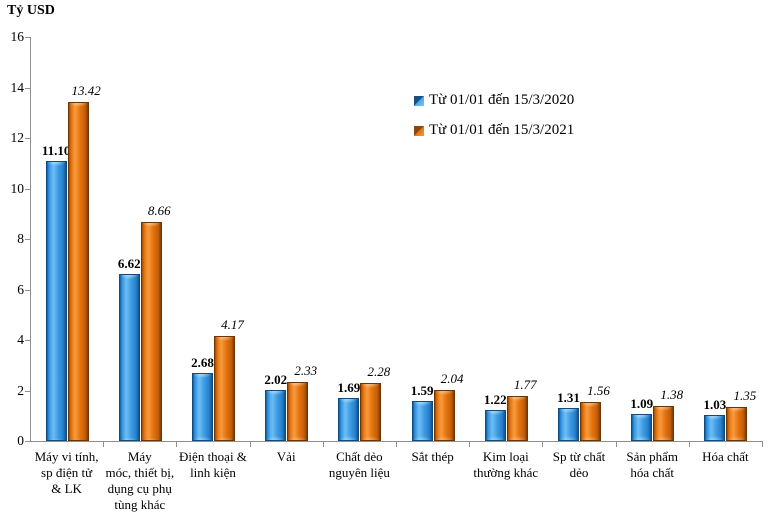 This screenshot has width=775, height=516. Describe the element at coordinates (20, 339) in the screenshot. I see `y-axis-tick-label: 4` at that location.